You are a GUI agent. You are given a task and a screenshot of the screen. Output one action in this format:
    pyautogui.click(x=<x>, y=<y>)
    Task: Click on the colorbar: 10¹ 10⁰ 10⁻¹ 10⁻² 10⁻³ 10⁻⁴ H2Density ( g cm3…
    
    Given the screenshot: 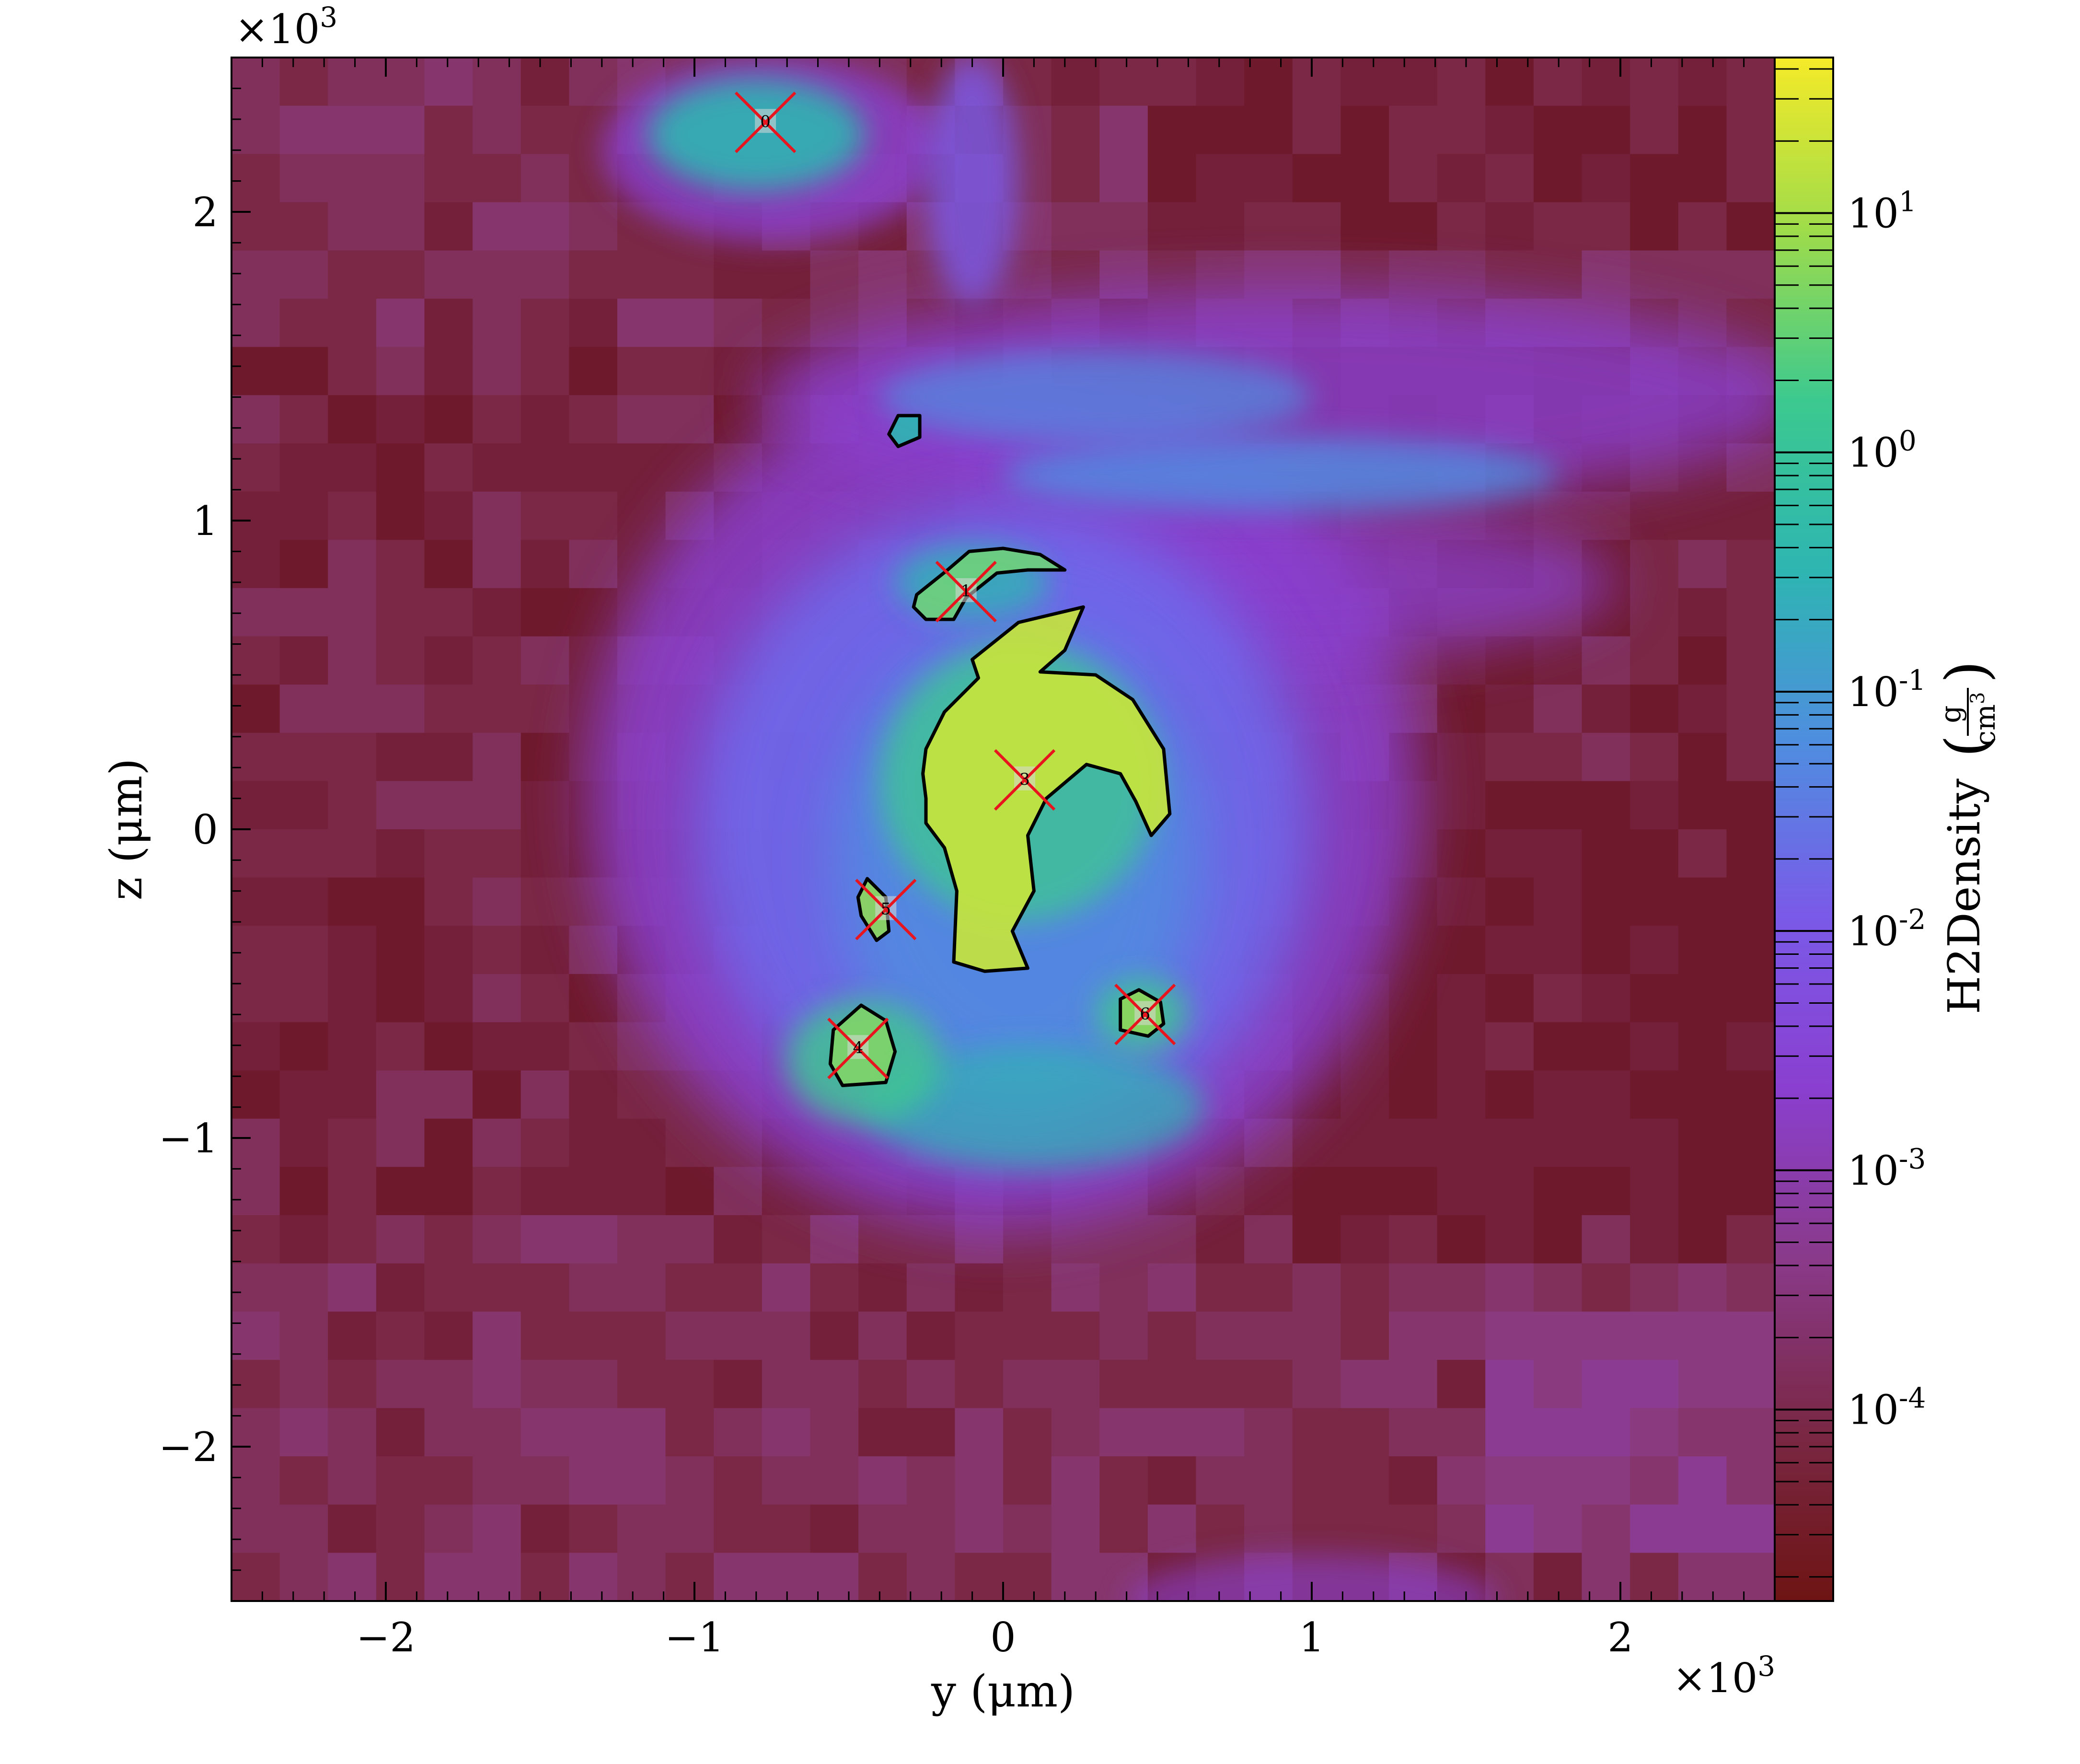 What is the action you would take?
    pyautogui.click(x=1887, y=829)
    